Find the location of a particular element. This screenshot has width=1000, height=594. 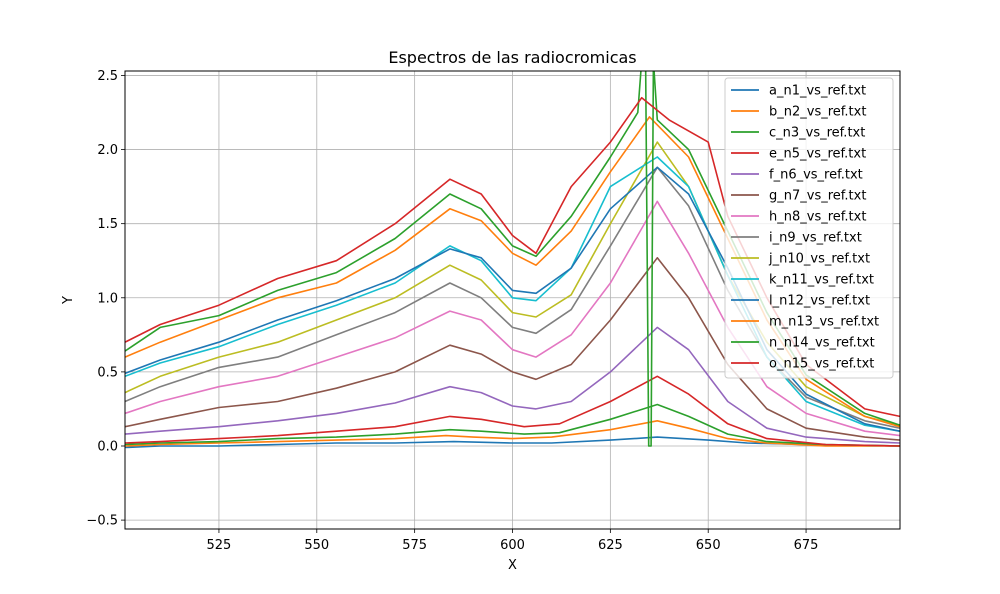

series-line-b-n2 is located at coordinates (512, 433).